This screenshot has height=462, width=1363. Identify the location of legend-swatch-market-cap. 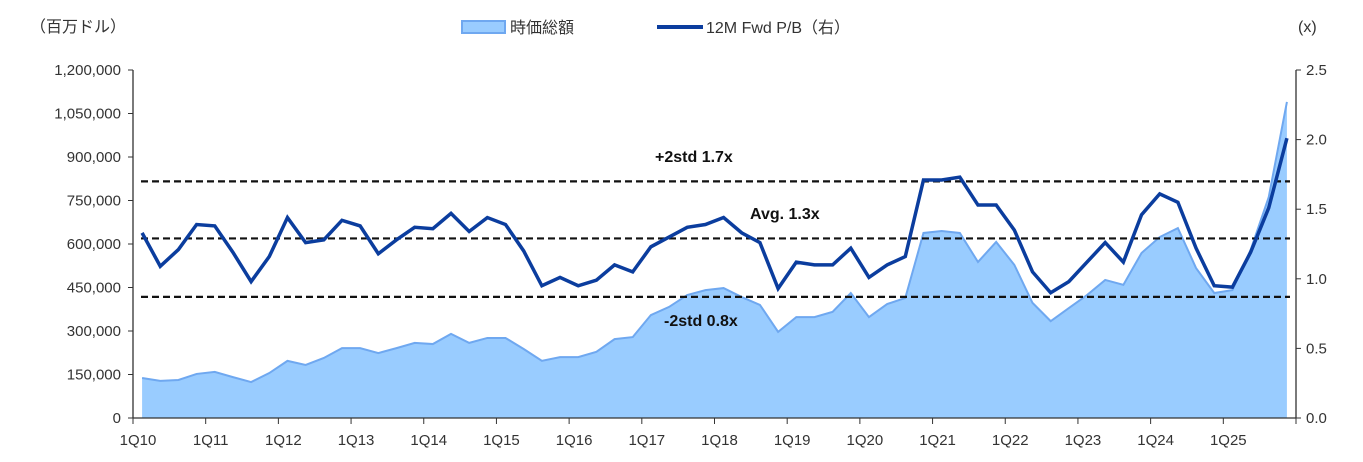
(483, 27).